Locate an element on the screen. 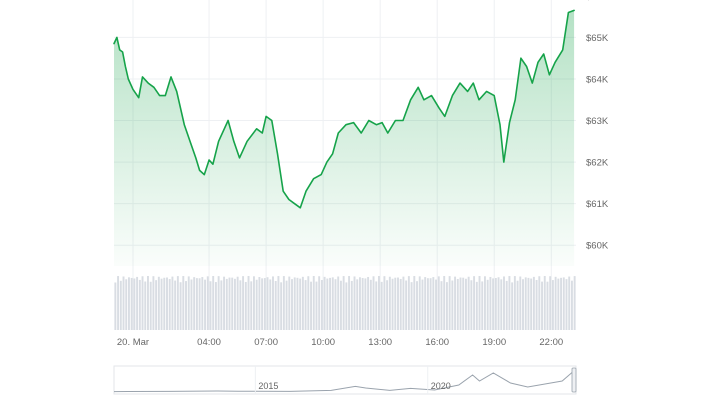  y-tick-label: $64K is located at coordinates (597, 79).